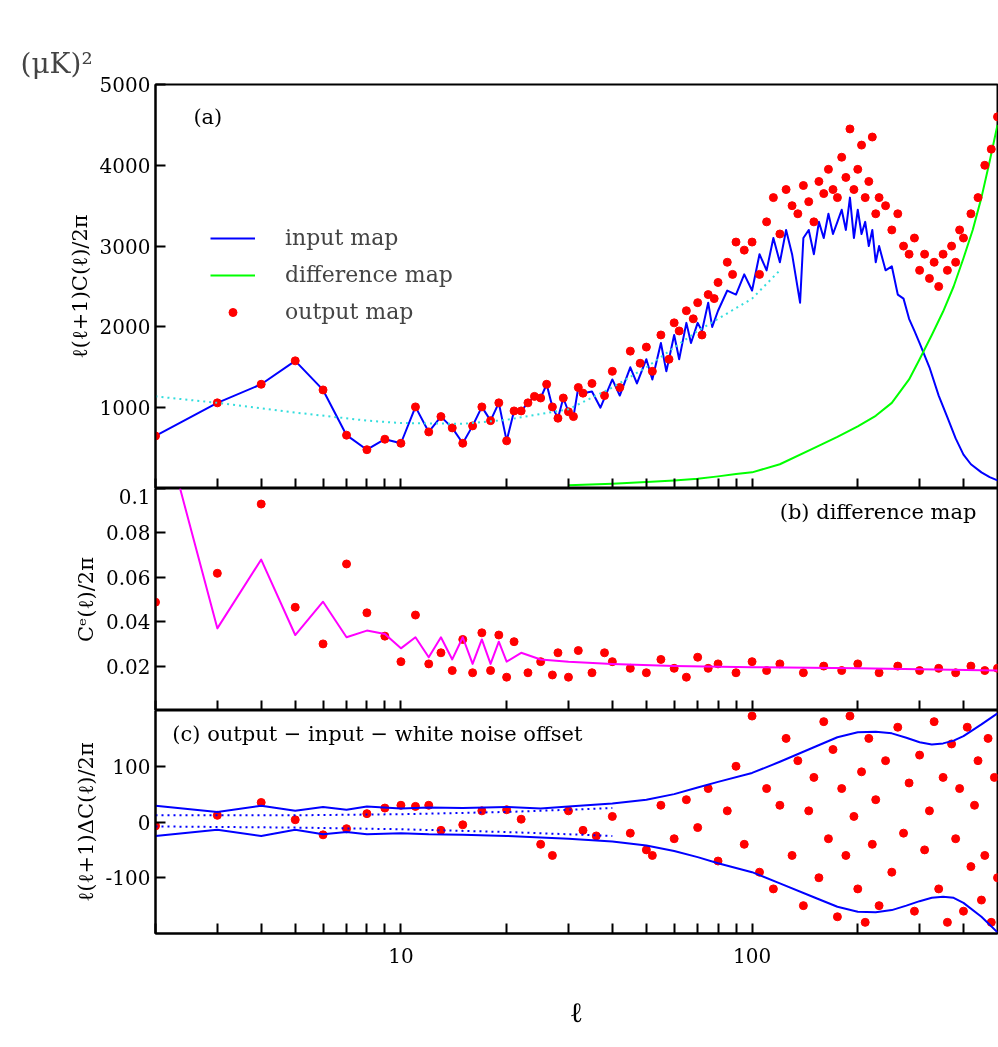 This screenshot has width=998, height=1047. What do you see at coordinates (125, 246) in the screenshot?
I see `y-tick-label: 3000` at bounding box center [125, 246].